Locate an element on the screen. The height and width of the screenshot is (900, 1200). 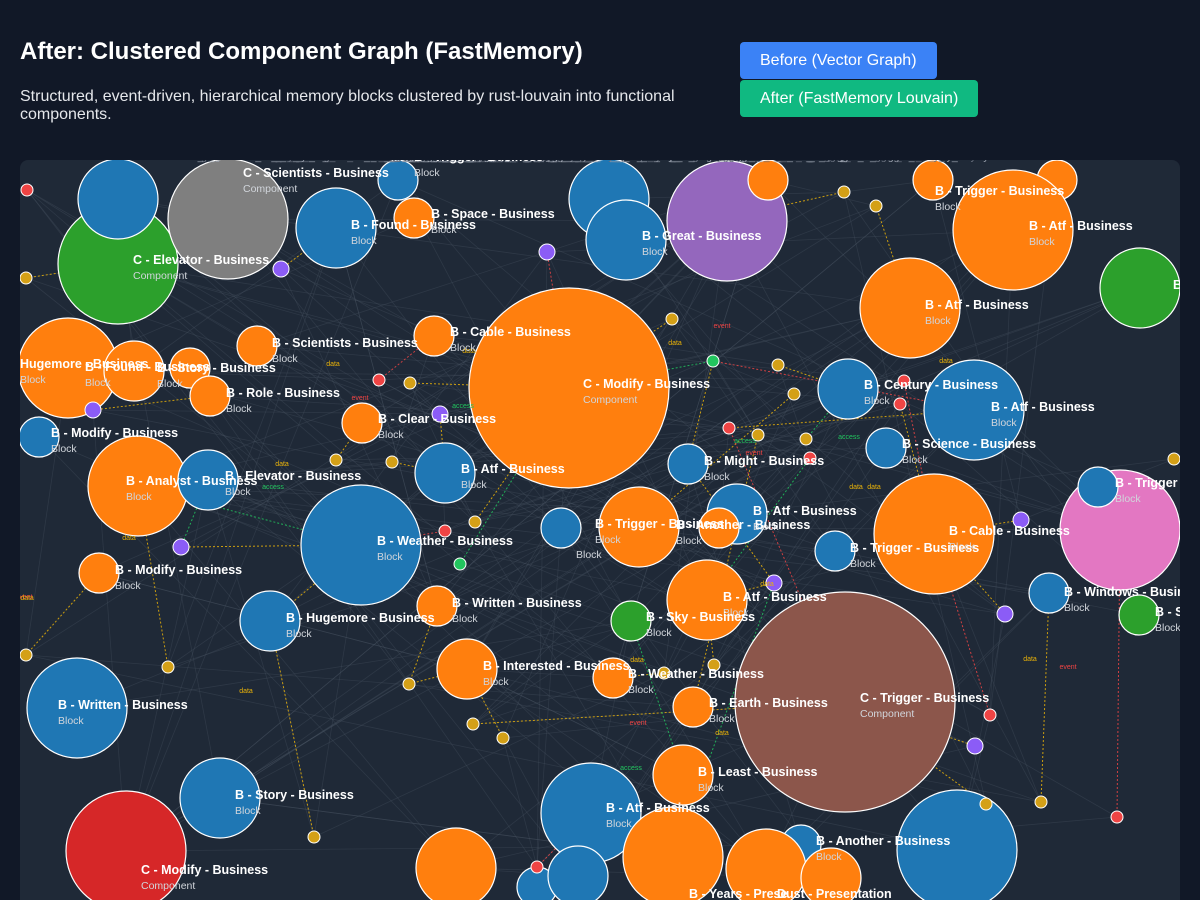
entity-node-label: E_Trigger_O is located at coordinates (842, 161).